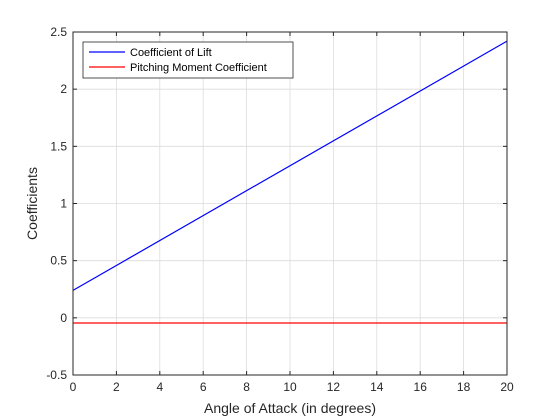  What do you see at coordinates (246, 387) in the screenshot?
I see `x-tick-label: 8` at bounding box center [246, 387].